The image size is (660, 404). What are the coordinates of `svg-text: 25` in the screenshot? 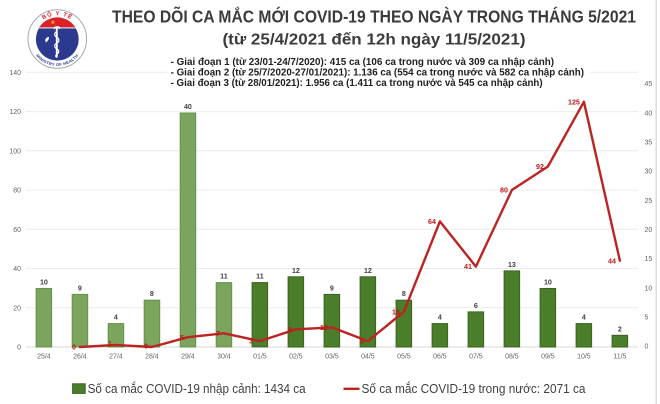 It's located at (649, 201).